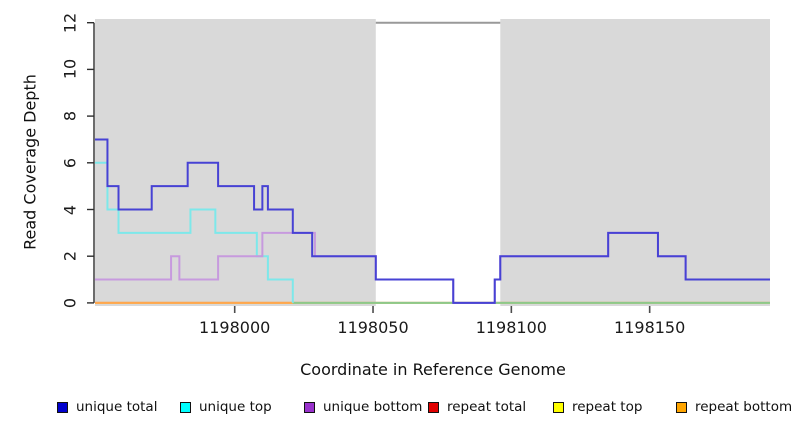 The width and height of the screenshot is (792, 432). What do you see at coordinates (117, 407) in the screenshot?
I see `legend-label: unique total` at bounding box center [117, 407].